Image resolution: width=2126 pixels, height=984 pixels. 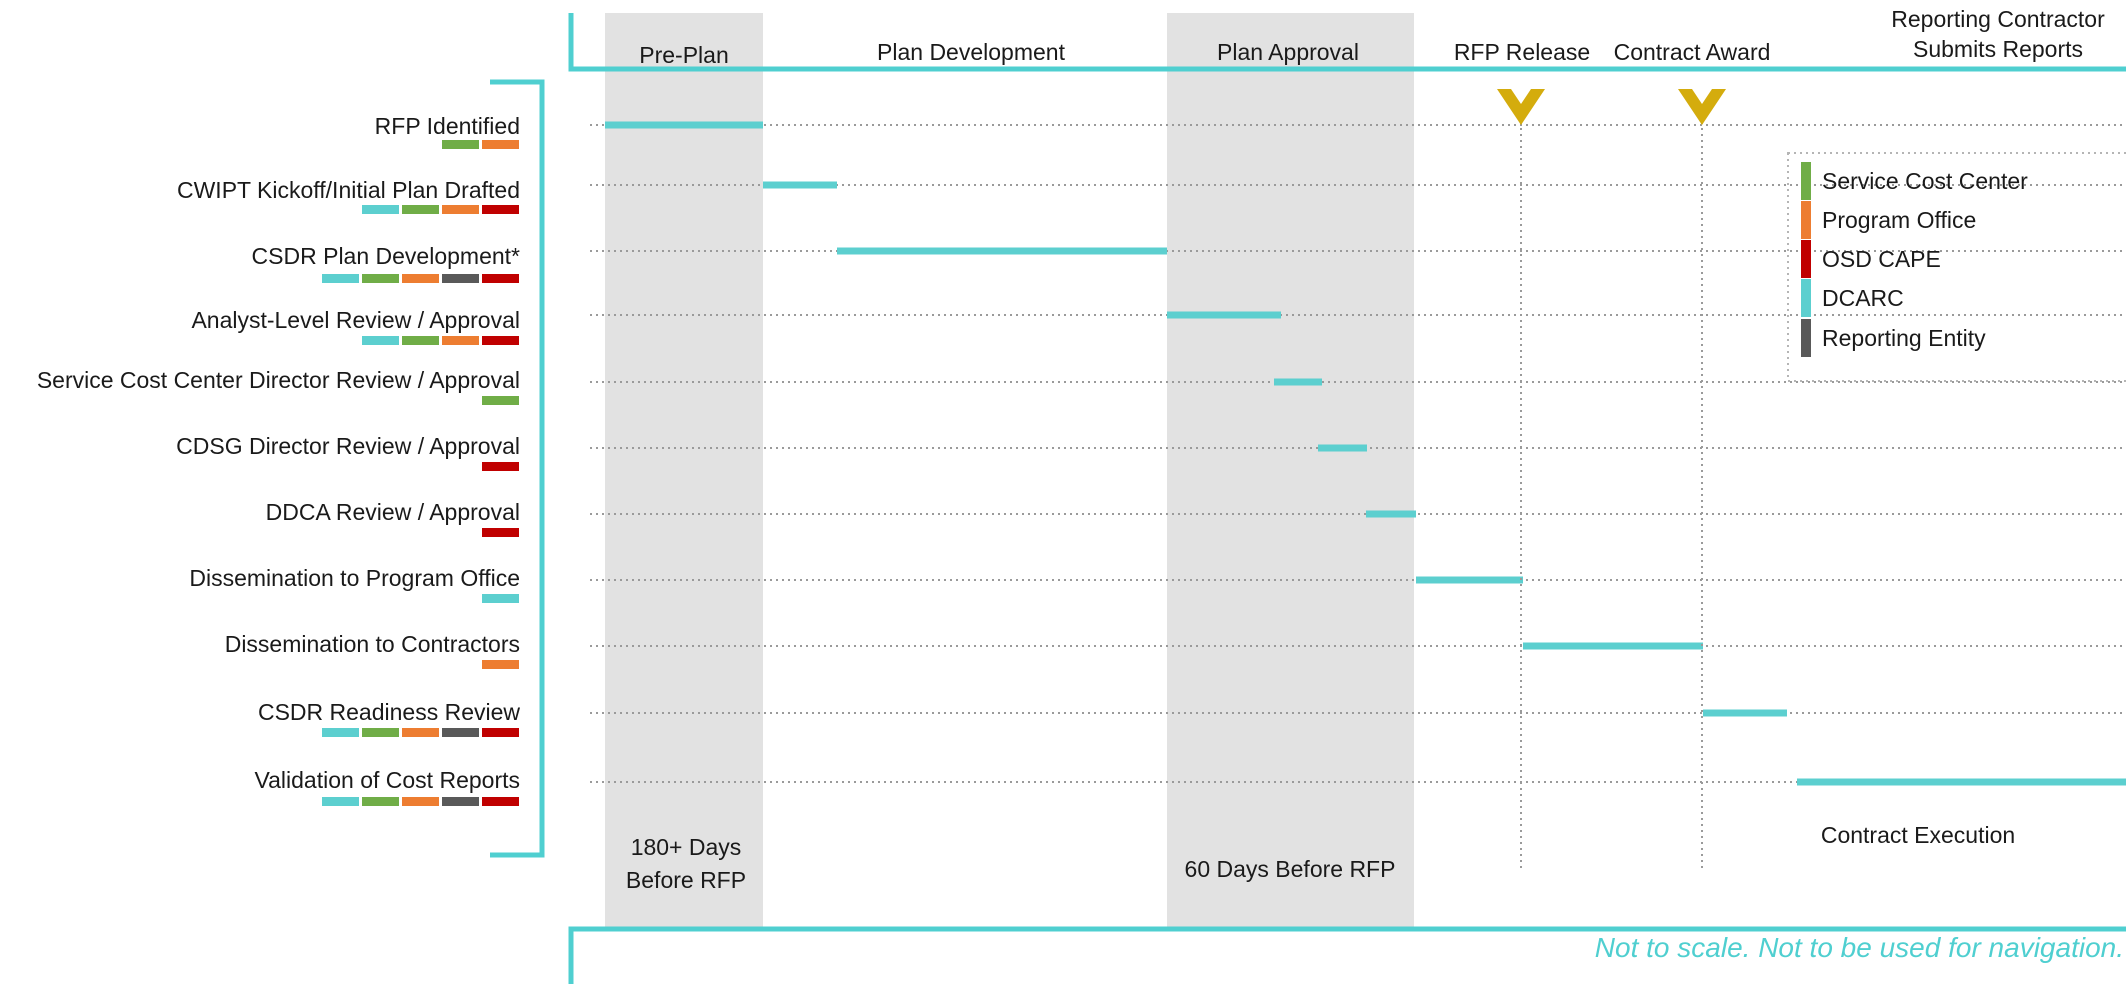 What do you see at coordinates (1998, 34) in the screenshot?
I see `phase-header-6: Reporting Contractor Submits Reports` at bounding box center [1998, 34].